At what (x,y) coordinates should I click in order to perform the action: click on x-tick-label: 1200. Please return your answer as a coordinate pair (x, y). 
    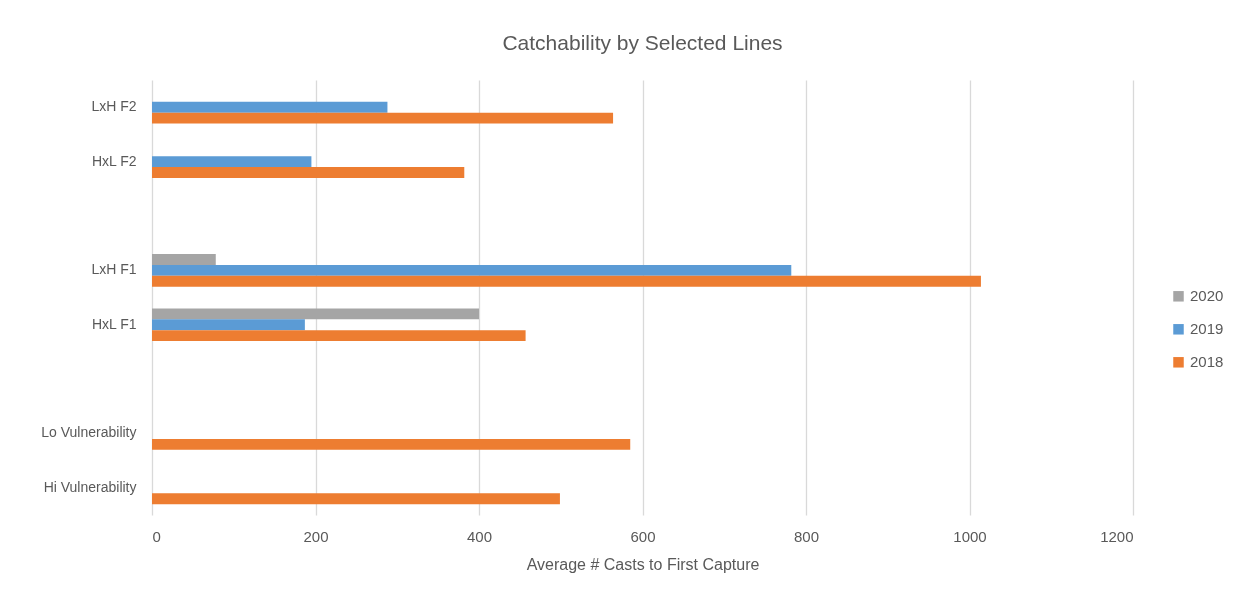
    Looking at the image, I should click on (1117, 536).